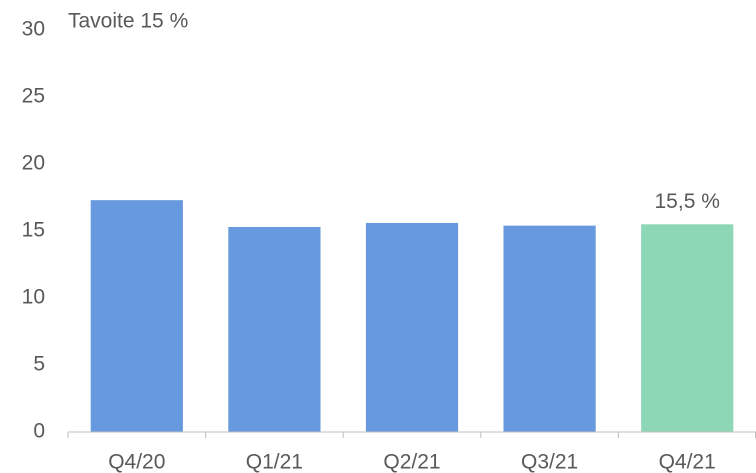  What do you see at coordinates (687, 462) in the screenshot?
I see `x-tick-label: Q4/21` at bounding box center [687, 462].